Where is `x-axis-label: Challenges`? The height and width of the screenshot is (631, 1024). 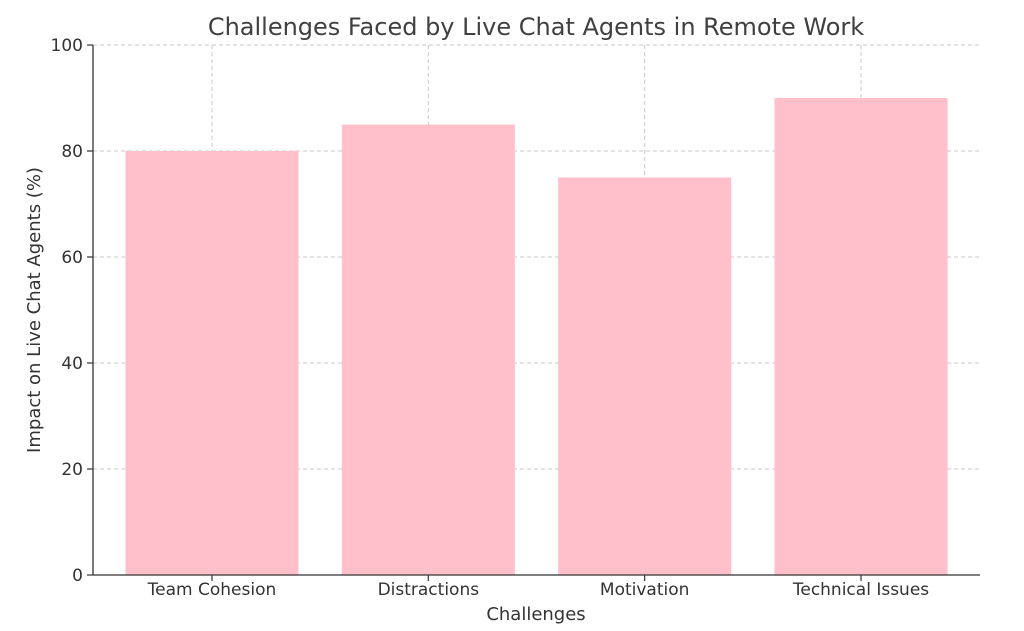
x-axis-label: Challenges is located at coordinates (535, 614).